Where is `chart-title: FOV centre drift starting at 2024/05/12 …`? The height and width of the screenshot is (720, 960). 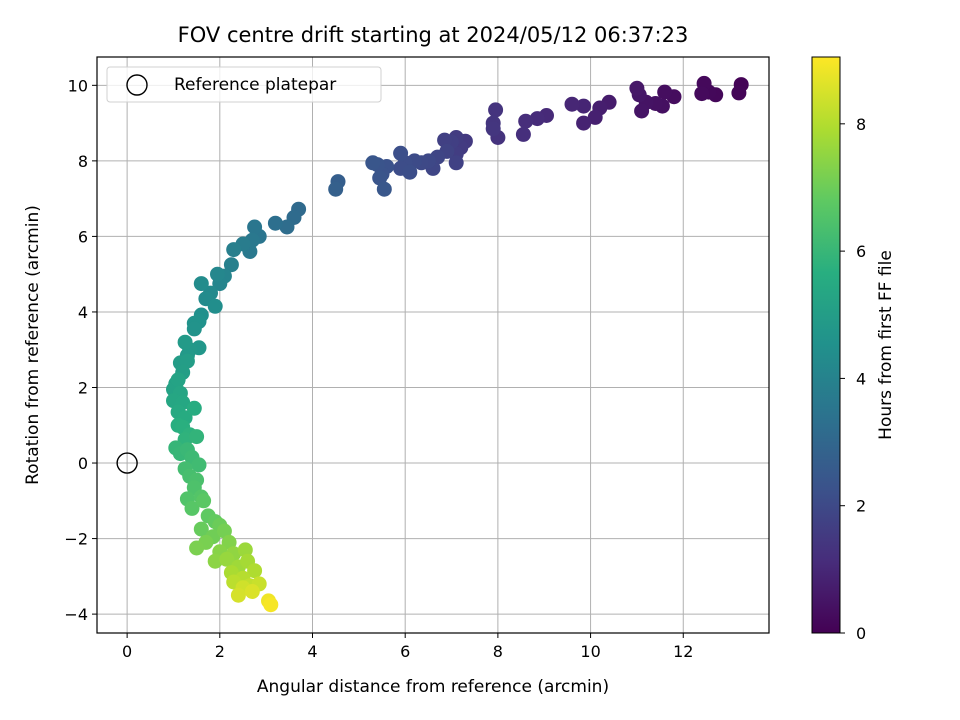
chart-title: FOV centre drift starting at 2024/05/12 … is located at coordinates (433, 35).